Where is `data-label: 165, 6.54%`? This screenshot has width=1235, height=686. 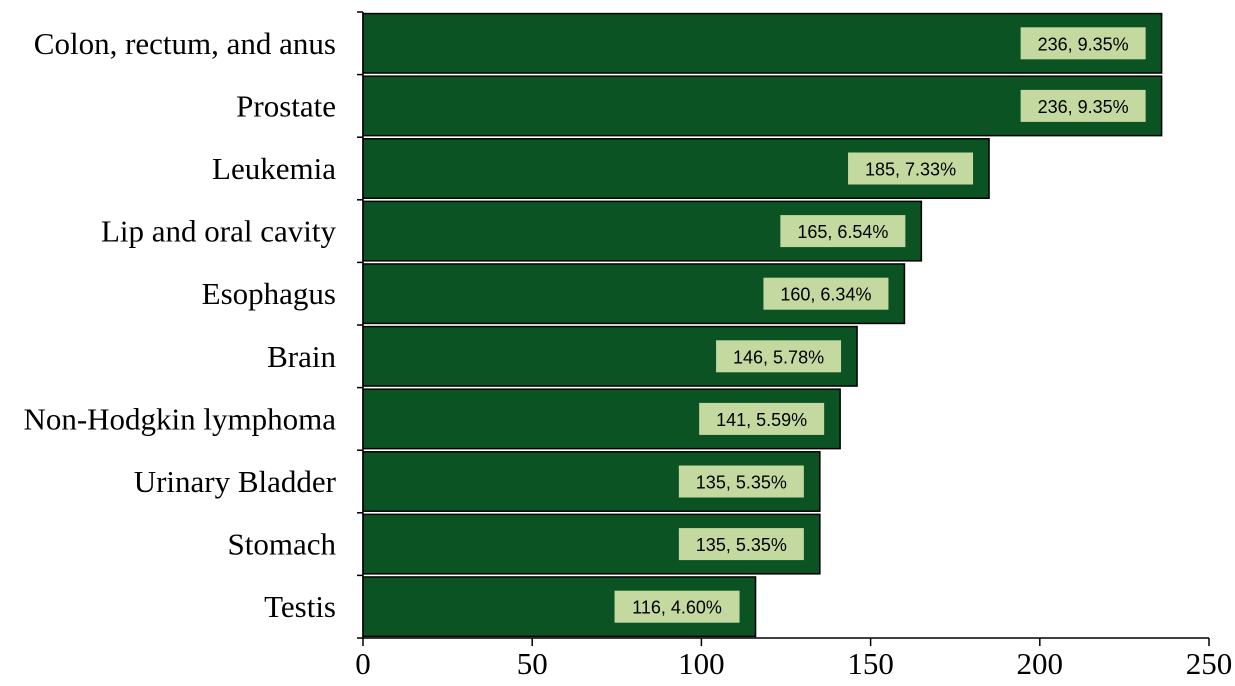 data-label: 165, 6.54% is located at coordinates (842, 232).